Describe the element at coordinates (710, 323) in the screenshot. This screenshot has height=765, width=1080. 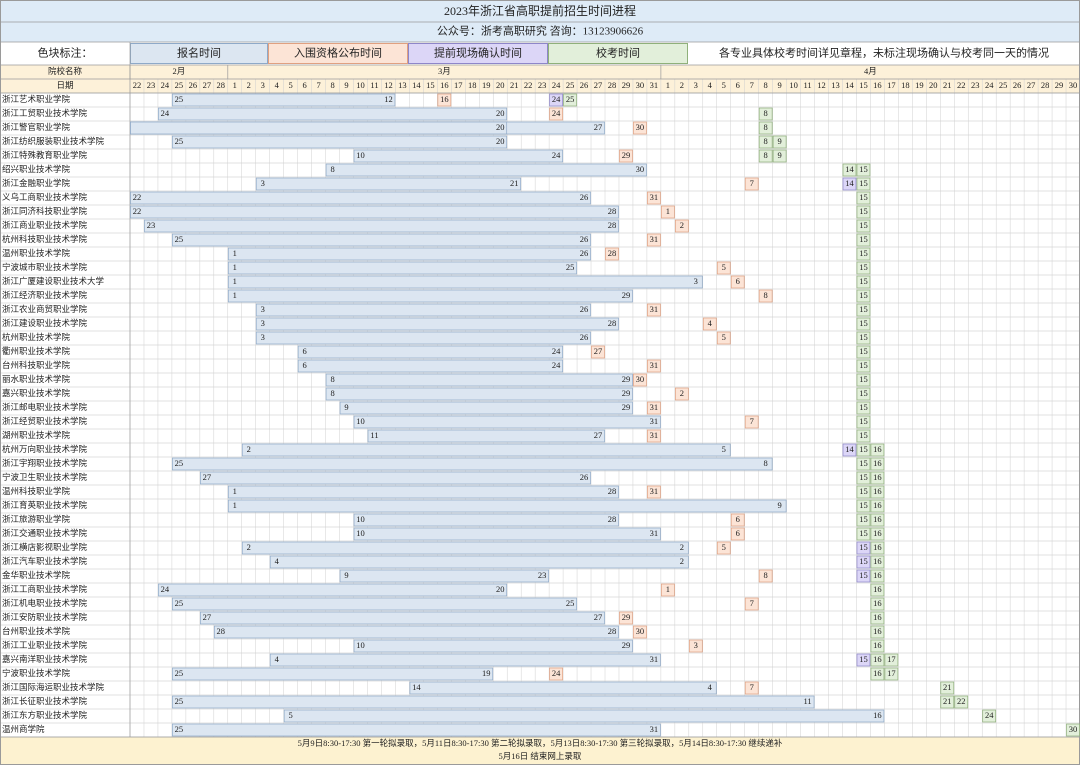
I see `shortlist-day: 4` at that location.